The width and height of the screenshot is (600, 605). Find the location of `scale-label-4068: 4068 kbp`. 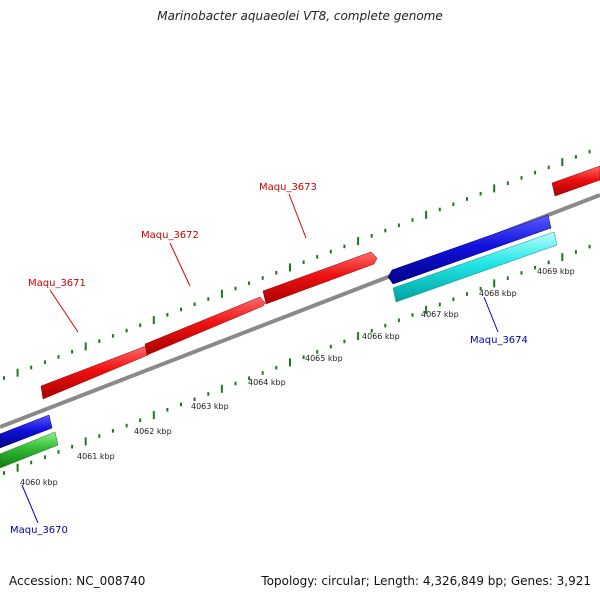

scale-label-4068: 4068 kbp is located at coordinates (498, 293).